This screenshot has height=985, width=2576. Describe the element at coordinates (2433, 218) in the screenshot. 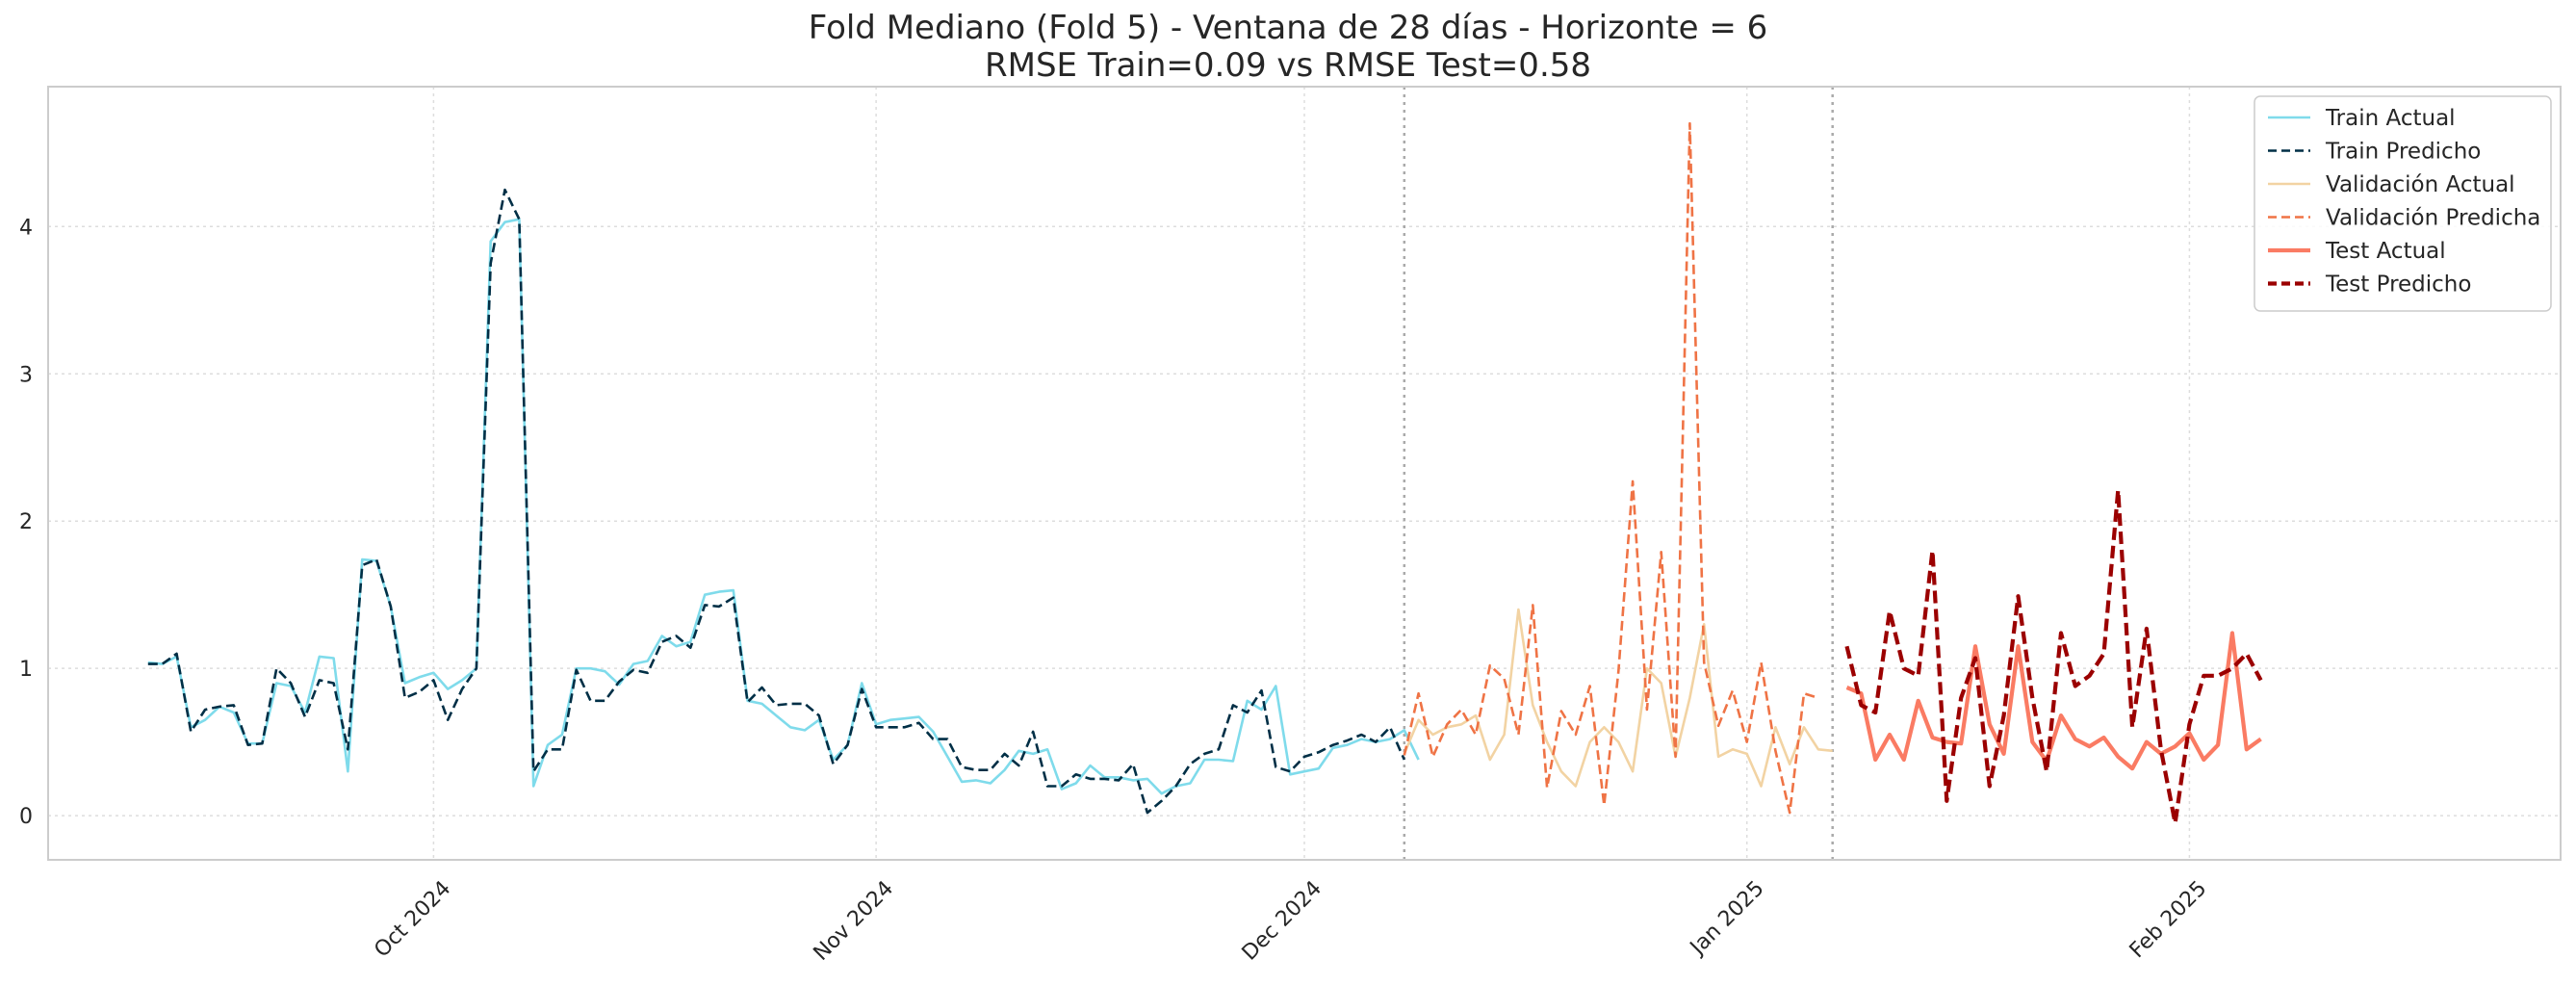

I see `legend-label: Validación Predicha` at that location.